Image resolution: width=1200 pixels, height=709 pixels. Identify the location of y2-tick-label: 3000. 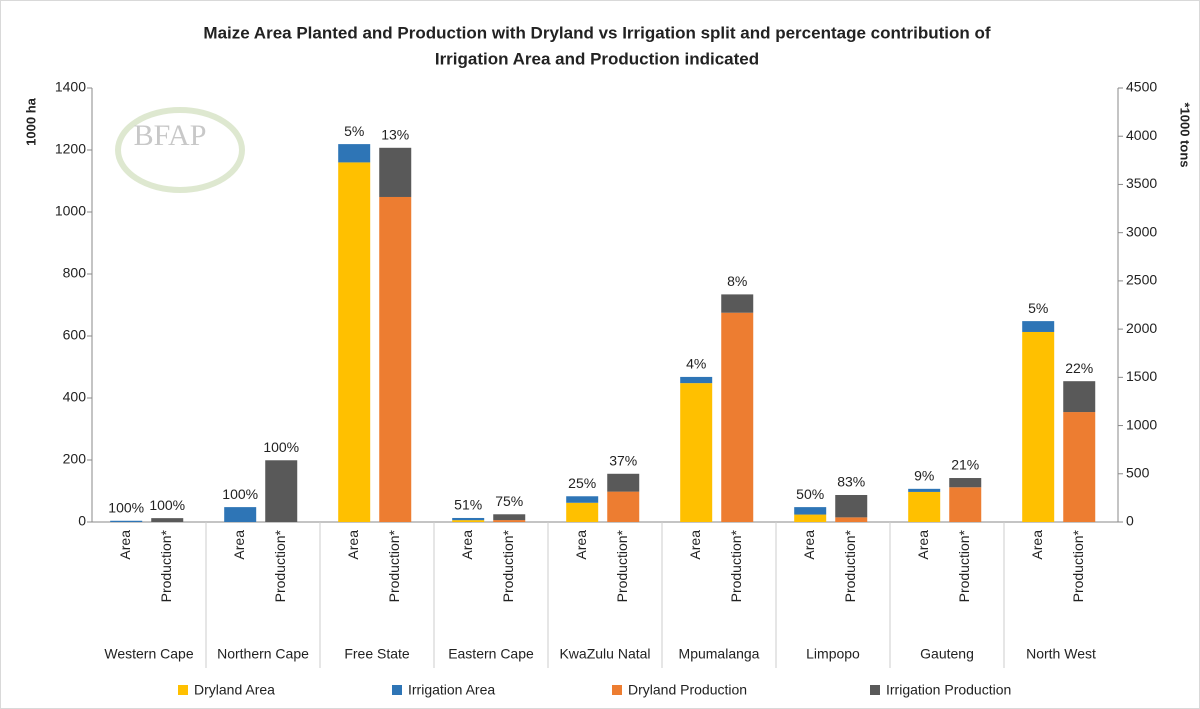
(1141, 231).